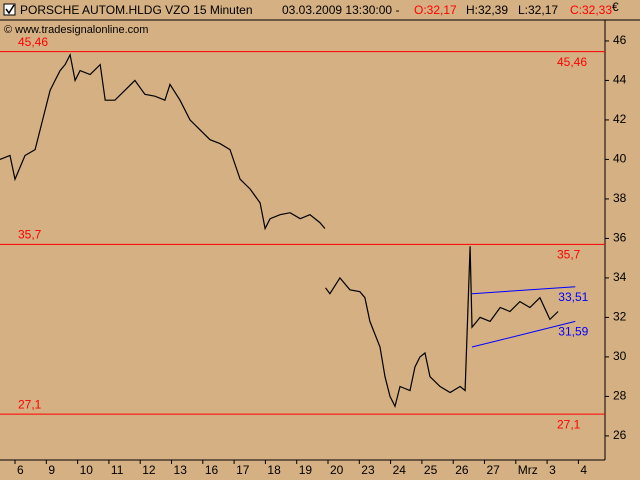 The height and width of the screenshot is (480, 640). What do you see at coordinates (620, 317) in the screenshot?
I see `y-tick-label: 32` at bounding box center [620, 317].